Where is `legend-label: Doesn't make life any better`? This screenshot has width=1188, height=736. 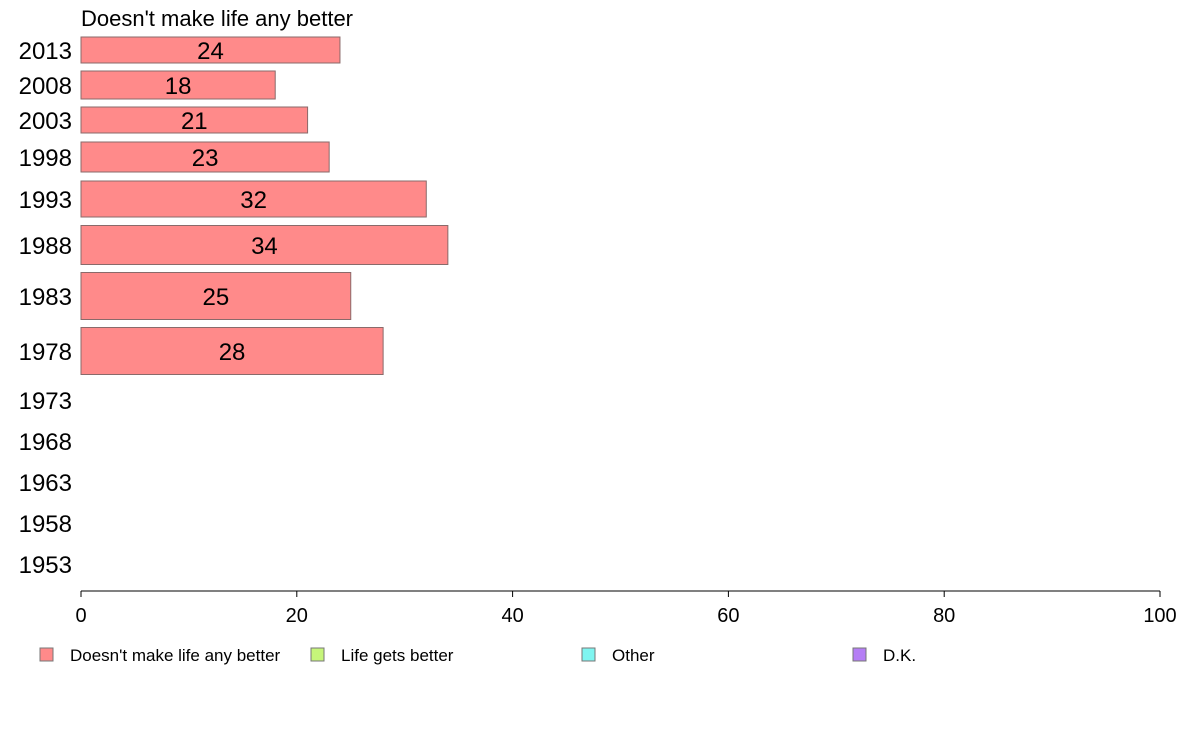
legend-label: Doesn't make life any better is located at coordinates (175, 655).